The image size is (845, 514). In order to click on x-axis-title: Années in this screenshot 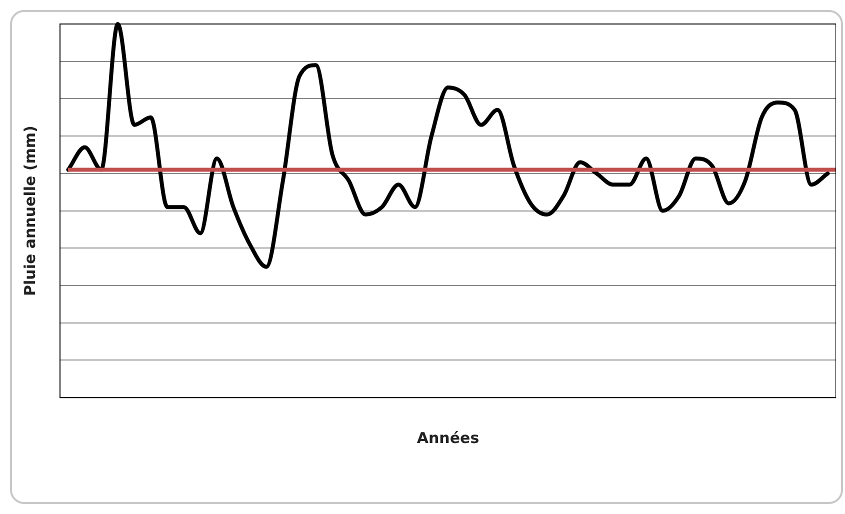, I will do `click(448, 437)`.